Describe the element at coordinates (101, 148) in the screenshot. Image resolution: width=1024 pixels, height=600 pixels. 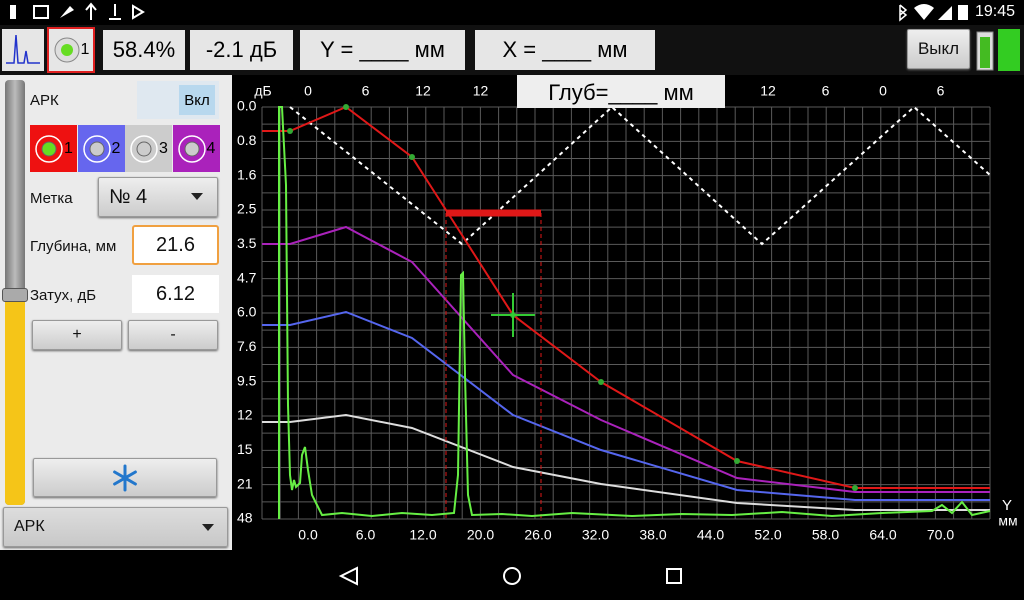
I see `channel-select: 2` at that location.